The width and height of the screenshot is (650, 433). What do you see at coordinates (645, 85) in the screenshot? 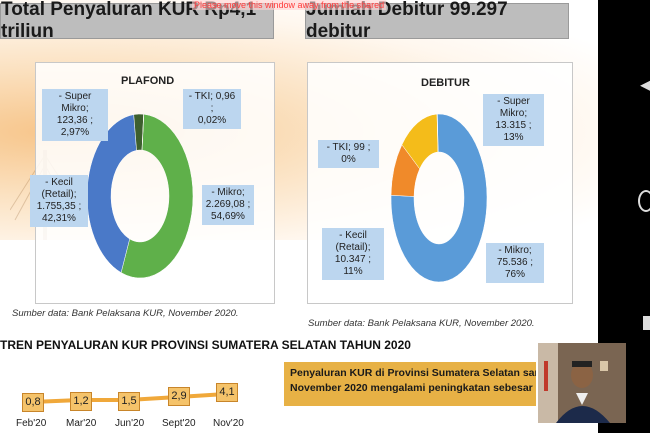
I see `chevron-left-icon: ◀` at bounding box center [645, 85].